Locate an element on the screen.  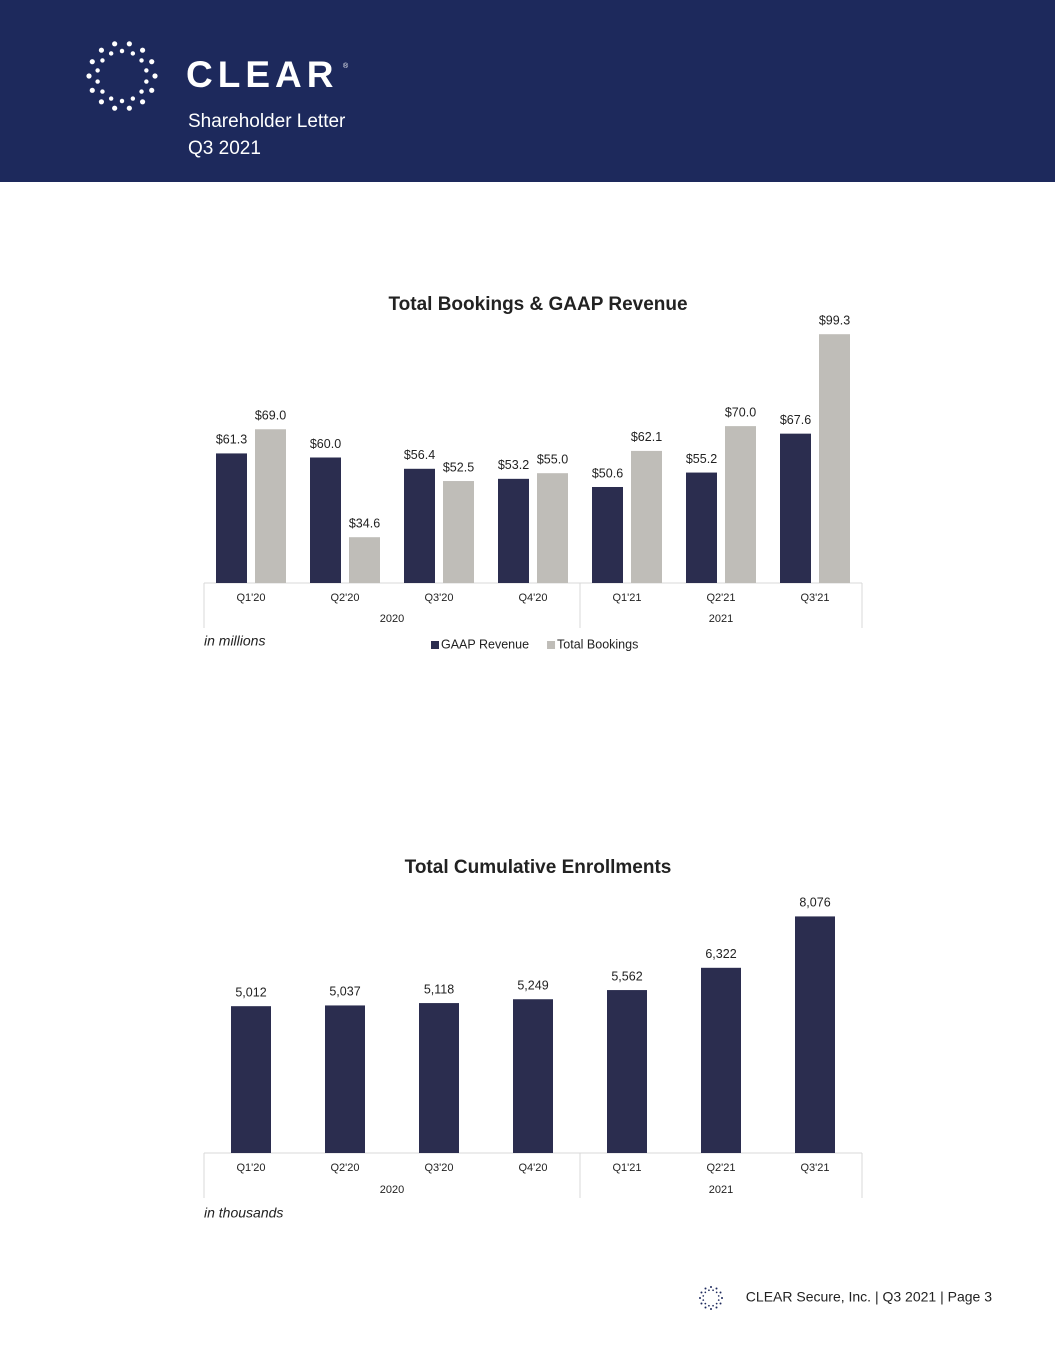
value-label: 5,562 is located at coordinates (626, 976).